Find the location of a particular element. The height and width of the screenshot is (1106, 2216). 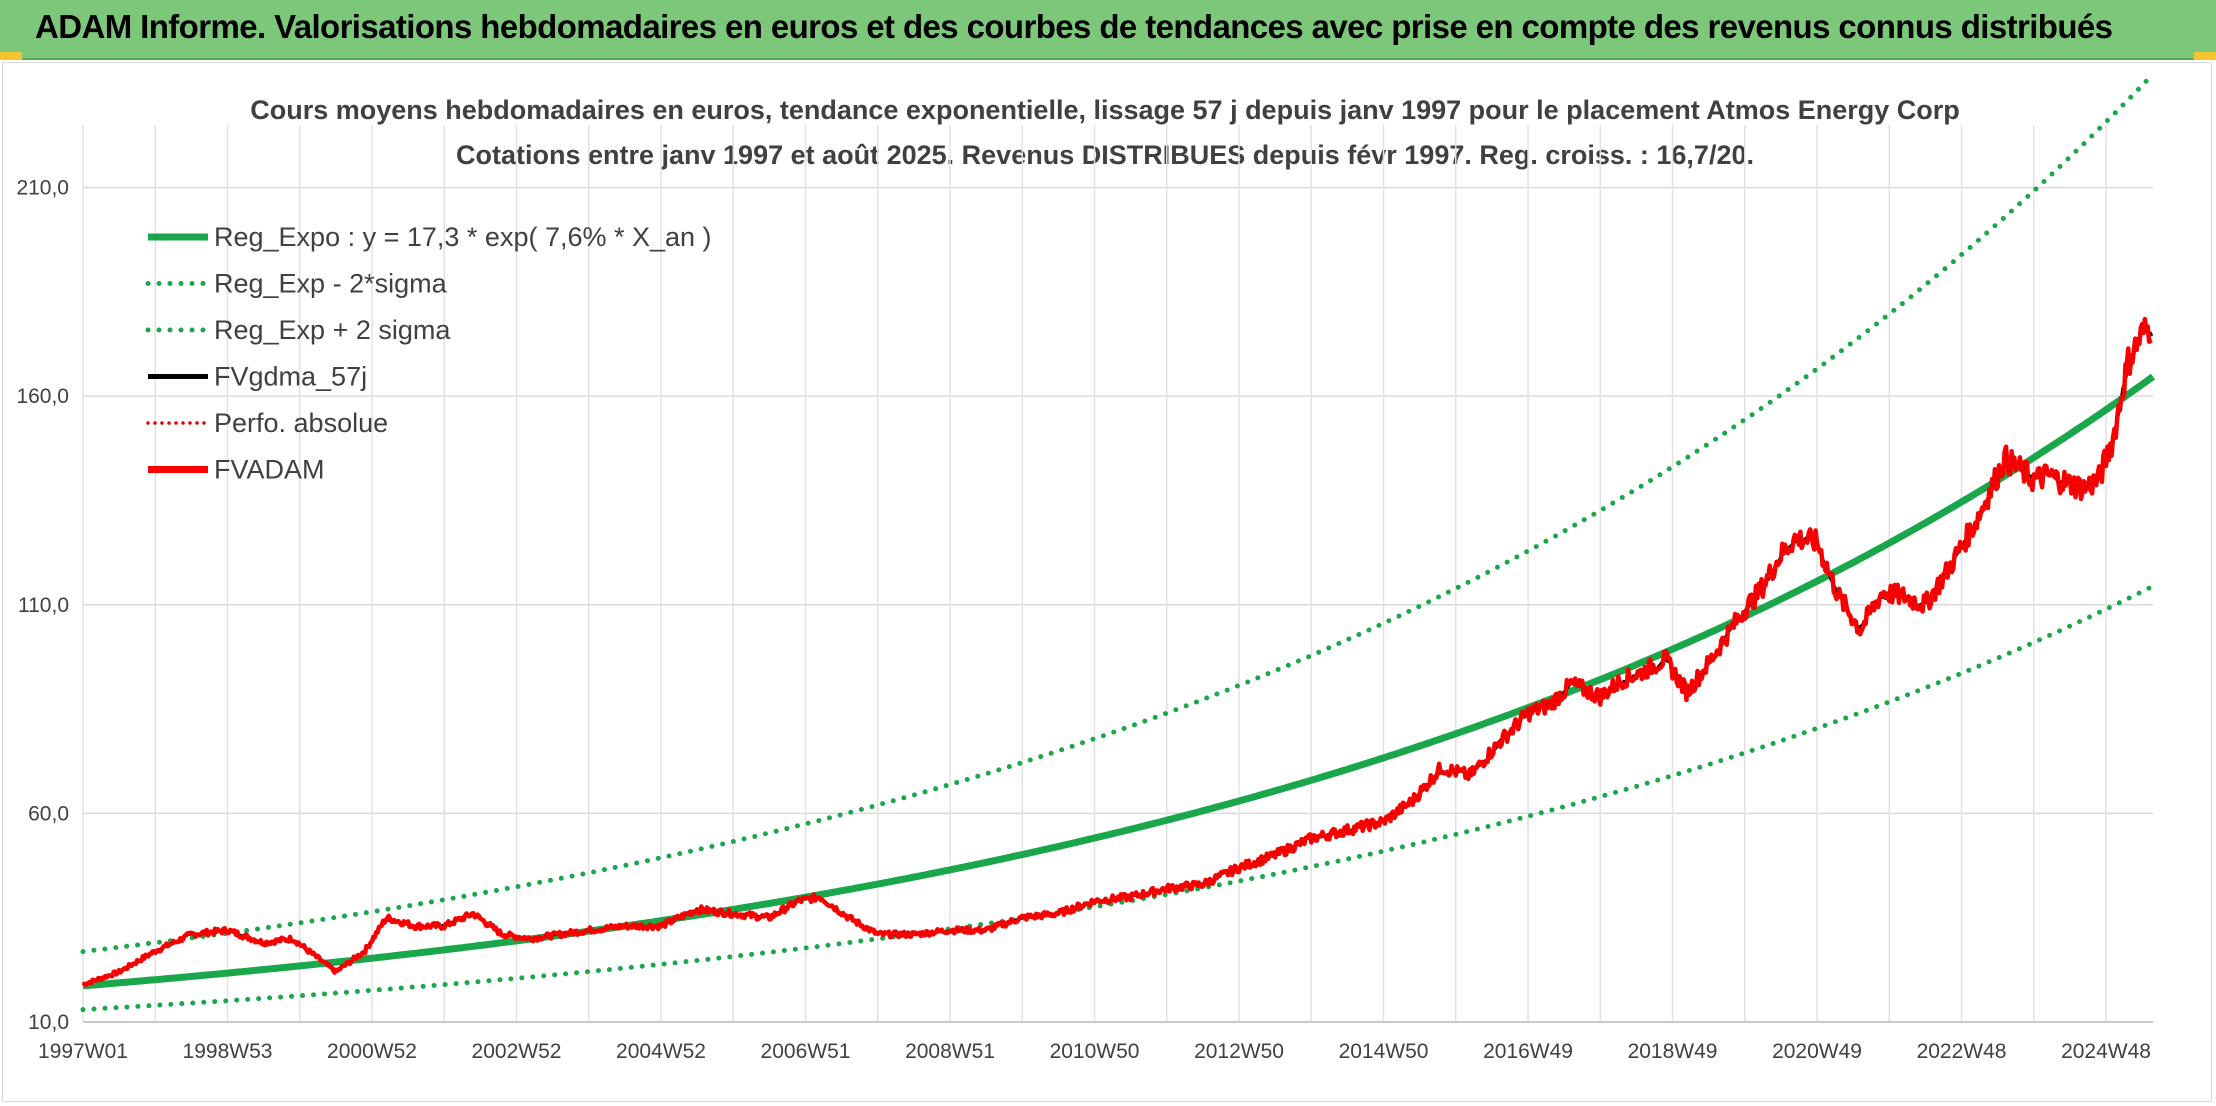

legend-reg-expo-label: Reg_Expo : y = 17,3 * exp( 7,6% * X_an ) is located at coordinates (463, 237).